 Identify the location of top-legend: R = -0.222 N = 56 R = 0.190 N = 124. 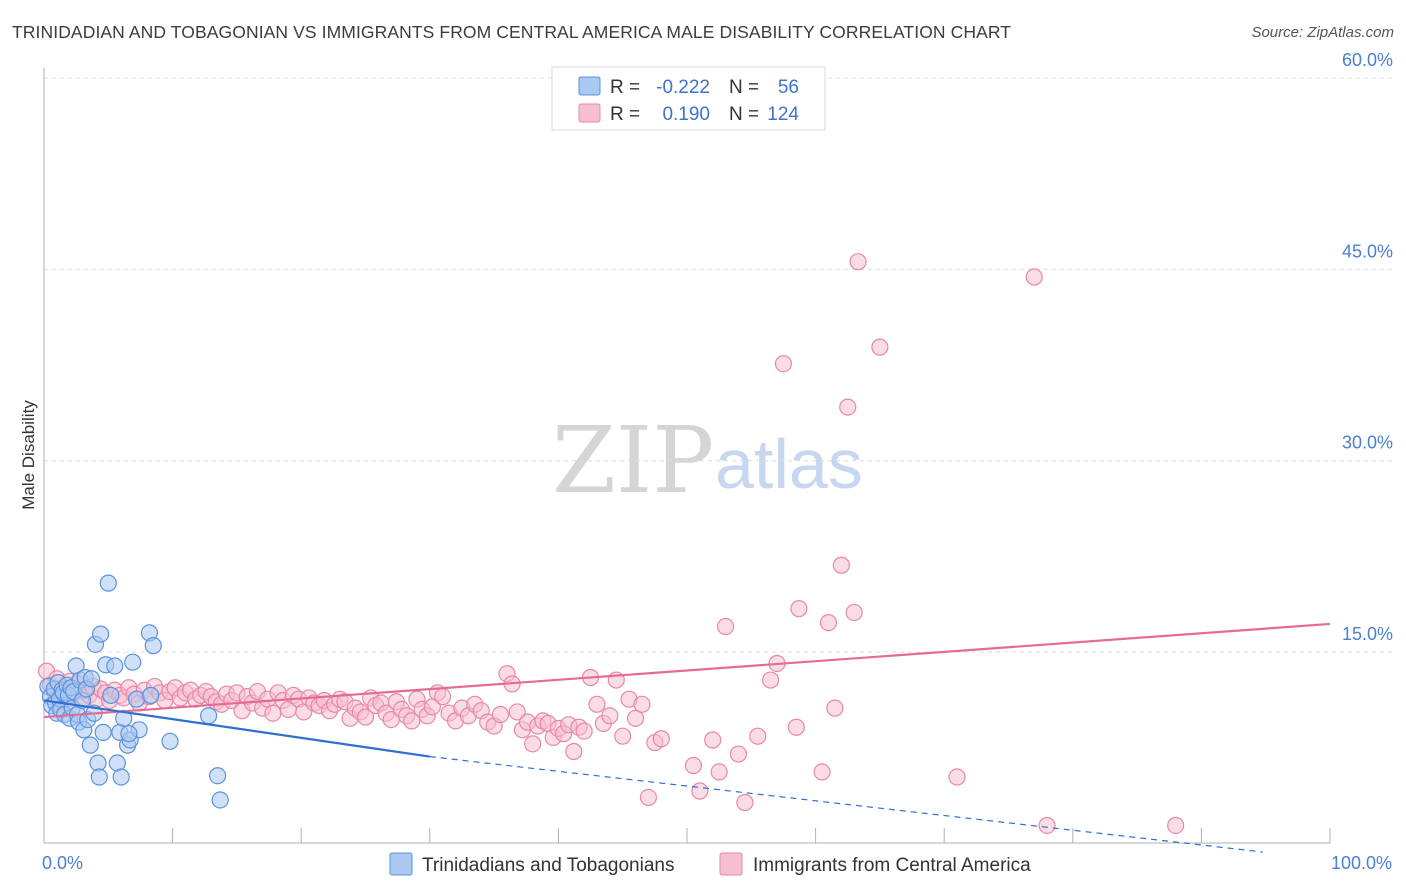
(688, 98).